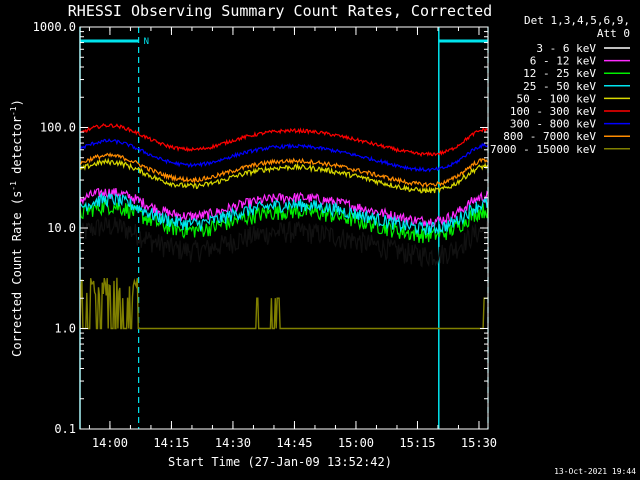 The image size is (640, 480). I want to click on footer-date: 13-Oct-2021 19:44, so click(595, 471).